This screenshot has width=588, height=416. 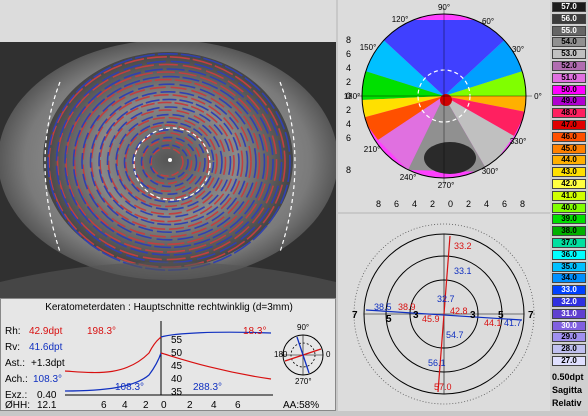 I want to click on scale-step-label: 0.50dpt, so click(x=568, y=377).